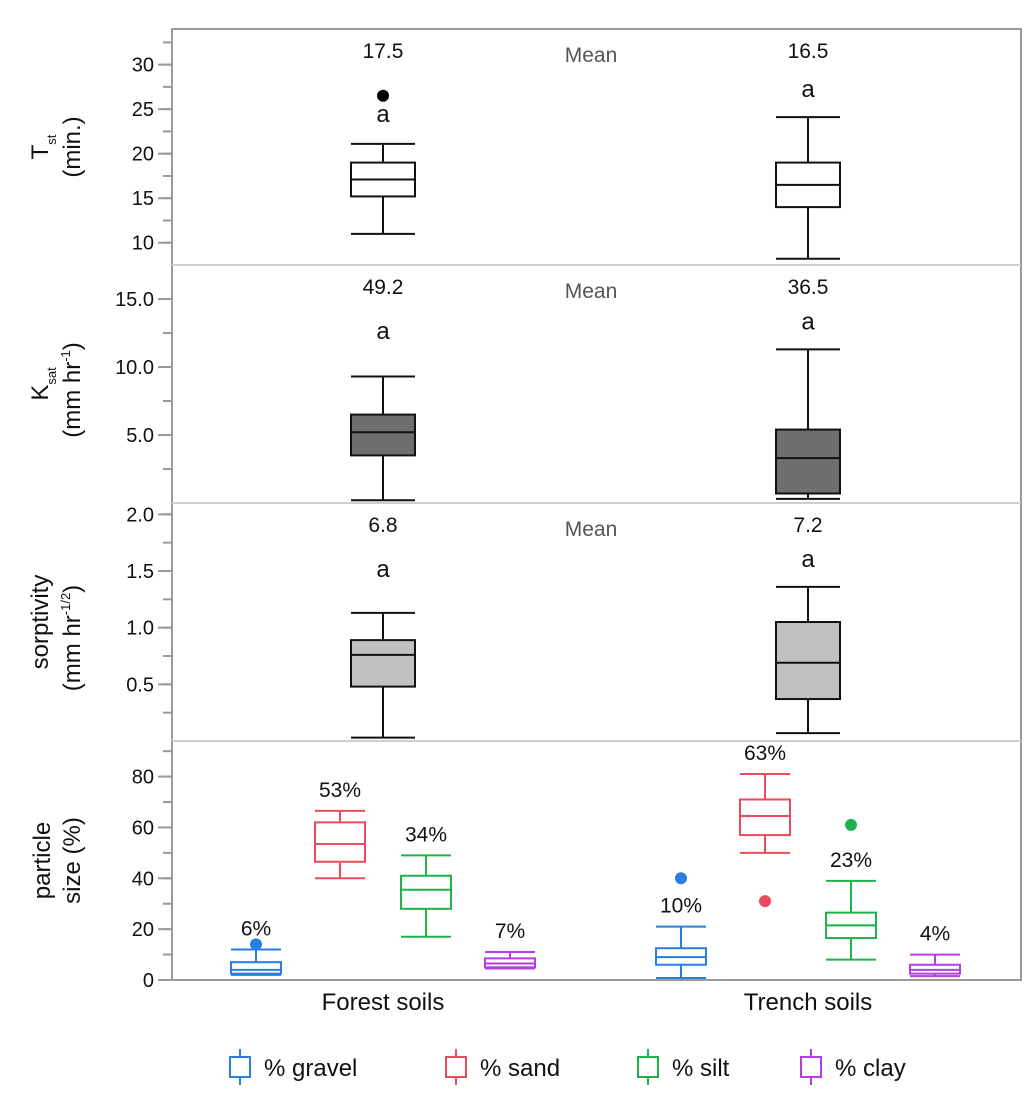 The height and width of the screenshot is (1101, 1034). Describe the element at coordinates (140, 572) in the screenshot. I see `panel-sorptivity-tick-label: 1.5` at that location.